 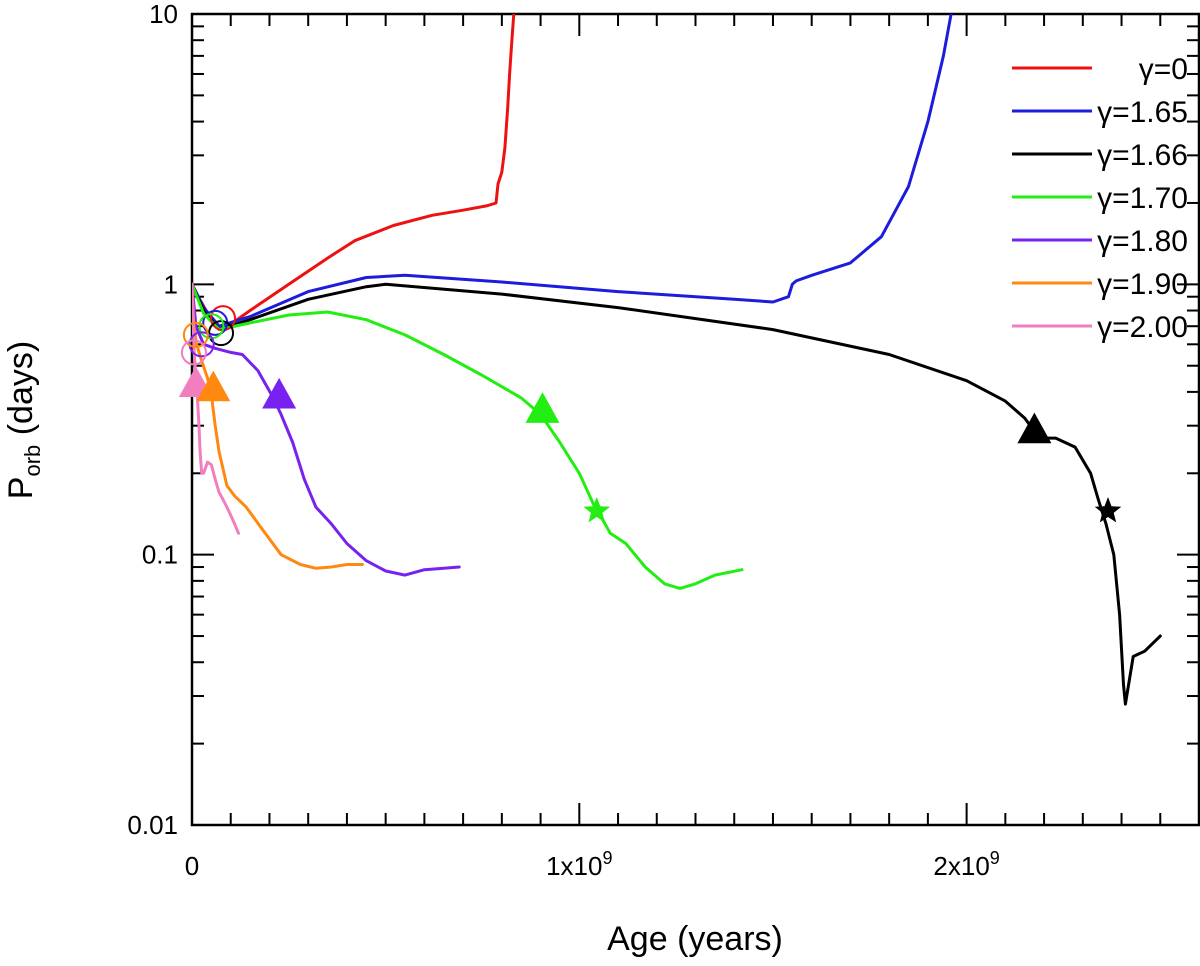 What do you see at coordinates (1163, 69) in the screenshot?
I see `legend-label-0: γ=0` at bounding box center [1163, 69].